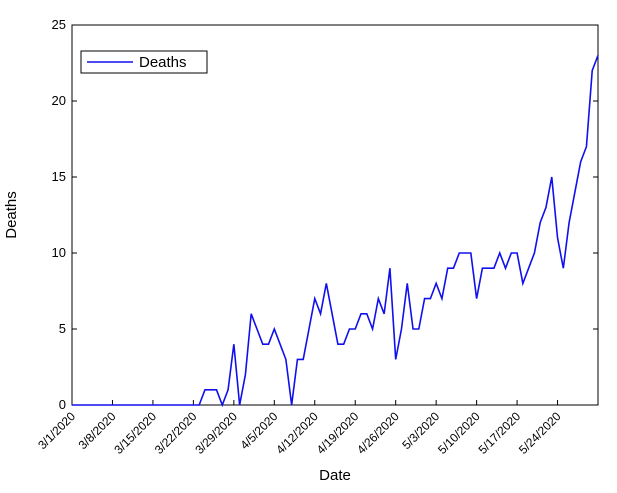 This screenshot has height=493, width=617. I want to click on x-tick-label: 4/26/2020, so click(378, 433).